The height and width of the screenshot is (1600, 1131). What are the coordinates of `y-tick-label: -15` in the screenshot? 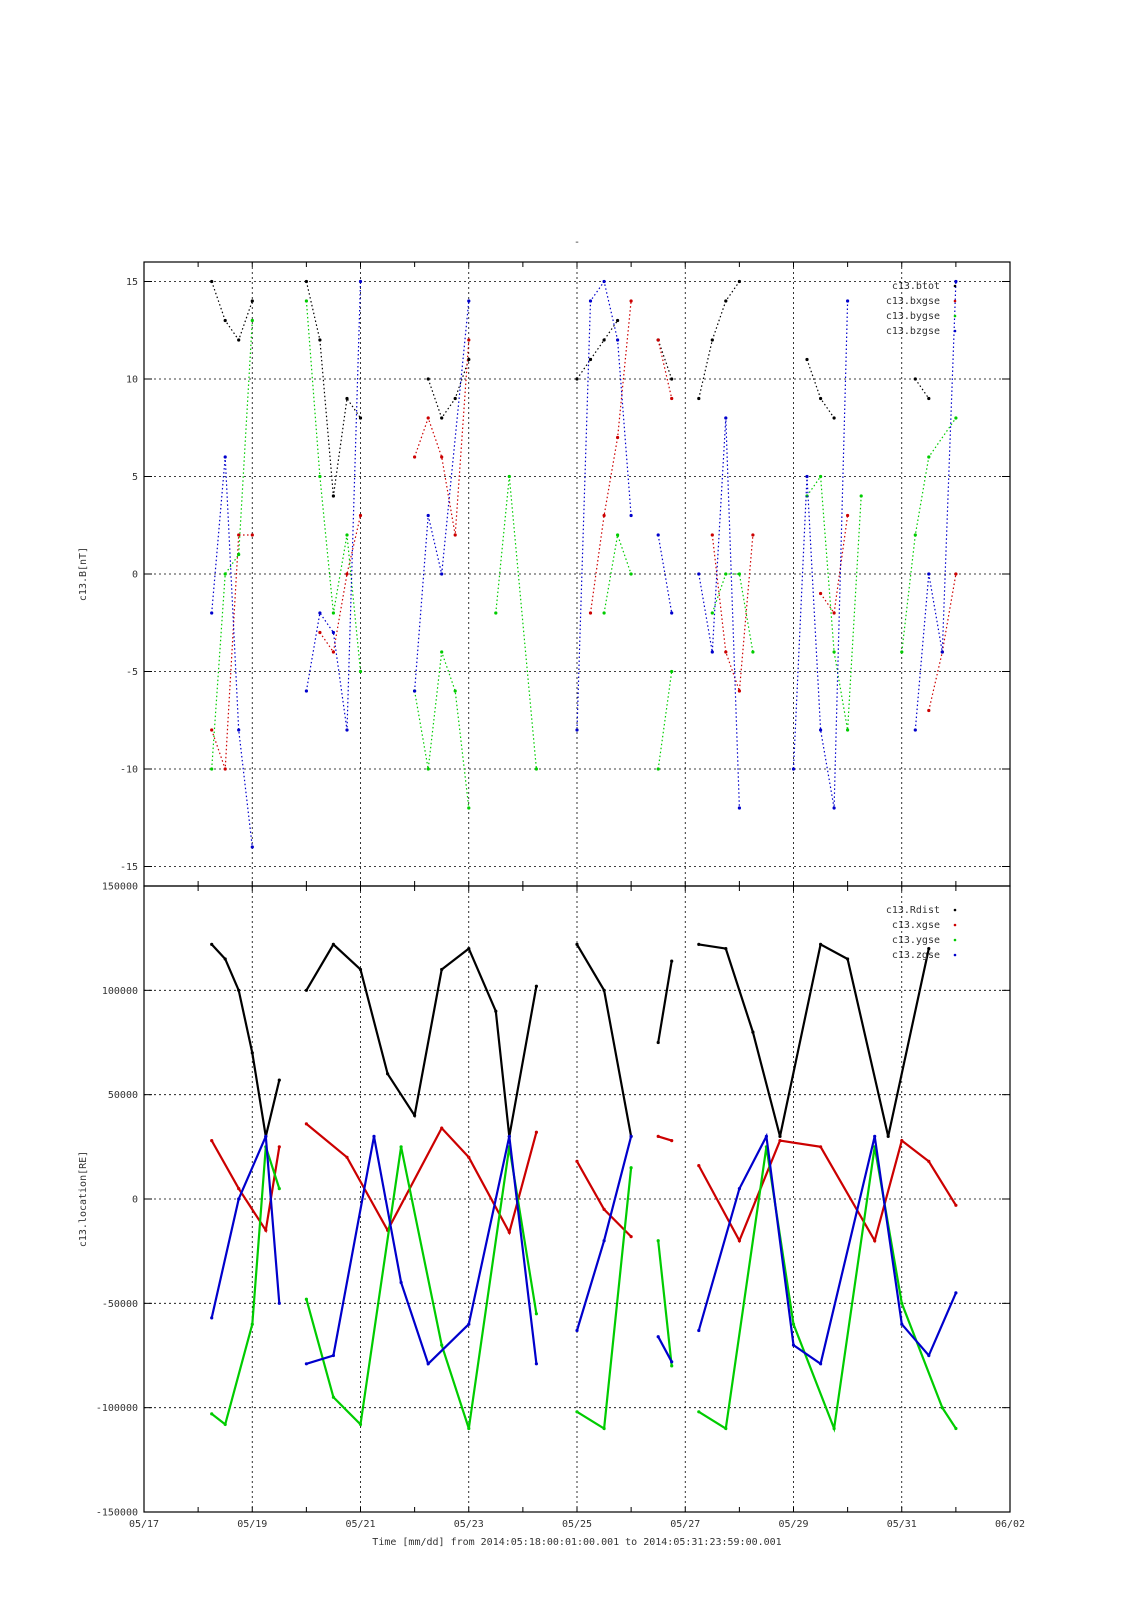 It's located at (129, 867).